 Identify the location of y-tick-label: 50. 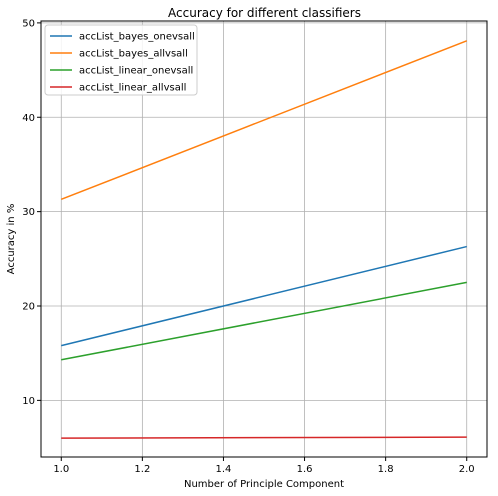
(28, 23).